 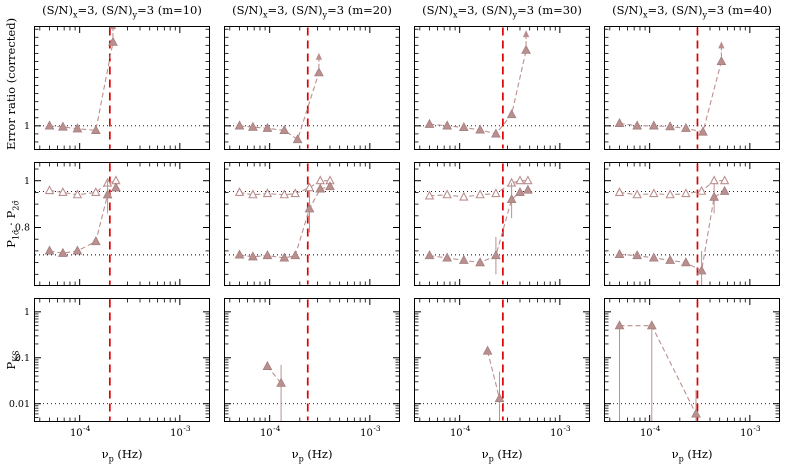 I want to click on column-title-1: (S/N)x=3, (S/N)y=3 (m=20), so click(x=312, y=11).